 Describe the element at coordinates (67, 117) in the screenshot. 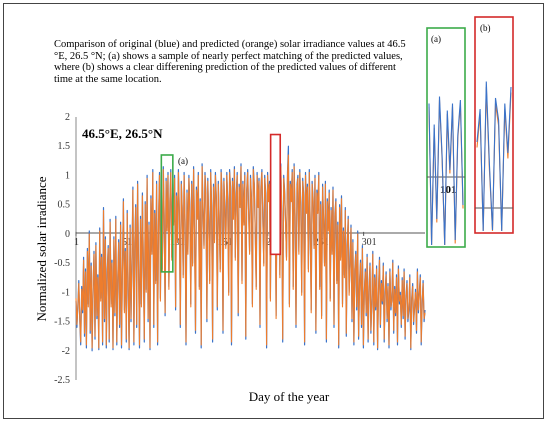

I see `y-tick-label: 2` at that location.